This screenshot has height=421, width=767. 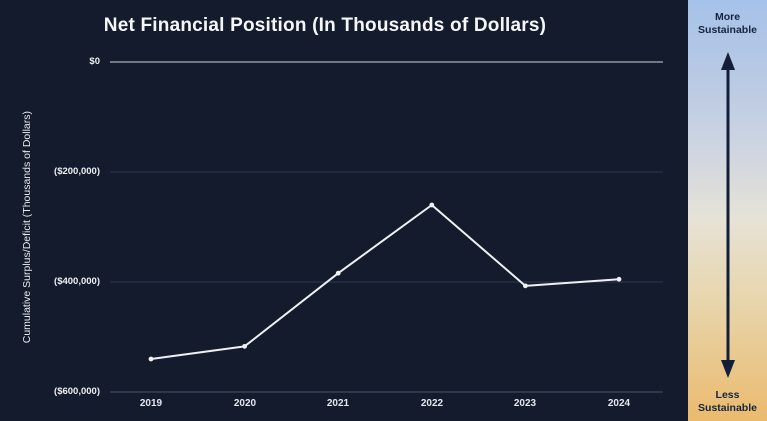 What do you see at coordinates (77, 171) in the screenshot?
I see `y-tick-label: ($200,000)` at bounding box center [77, 171].